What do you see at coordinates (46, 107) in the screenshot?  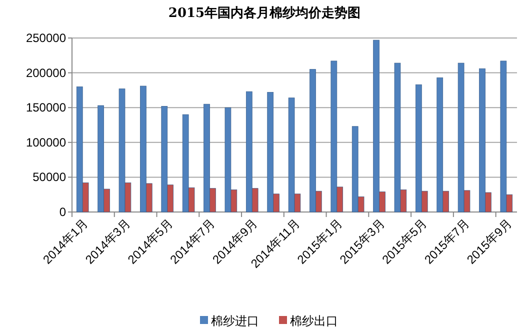 I see `y-tick-label: 150000` at bounding box center [46, 107].